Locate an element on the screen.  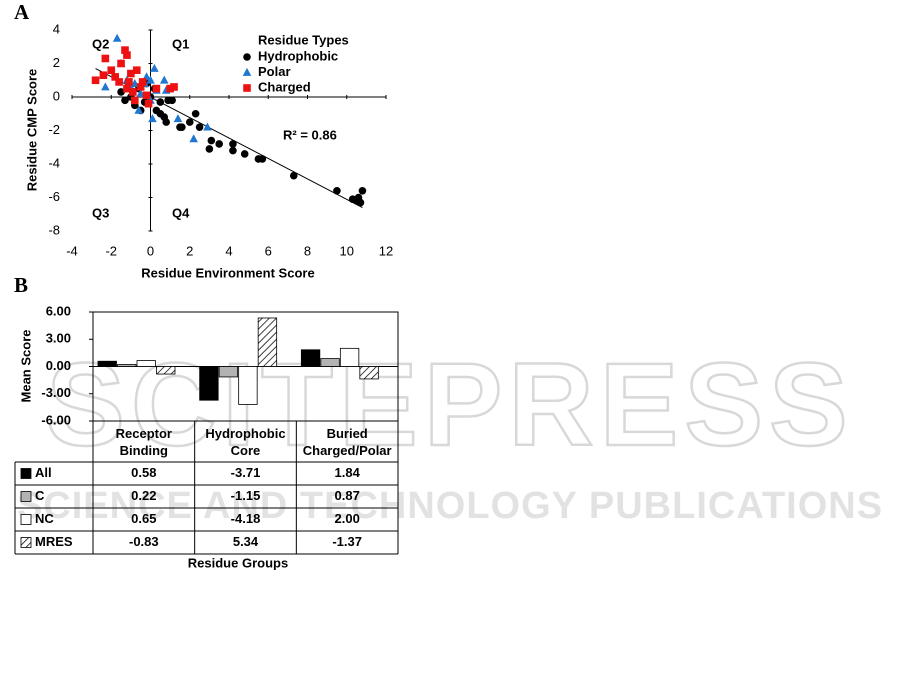
y-tick-label: -3.00 is located at coordinates (56, 392).